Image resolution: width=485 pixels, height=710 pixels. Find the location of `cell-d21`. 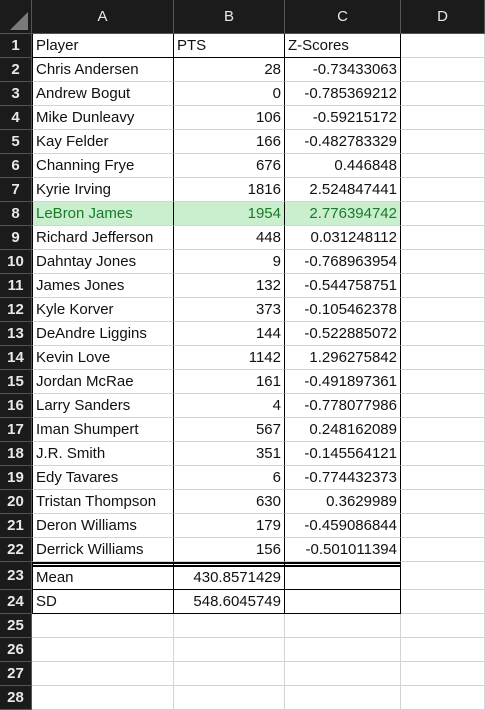

cell-d21 is located at coordinates (443, 526).